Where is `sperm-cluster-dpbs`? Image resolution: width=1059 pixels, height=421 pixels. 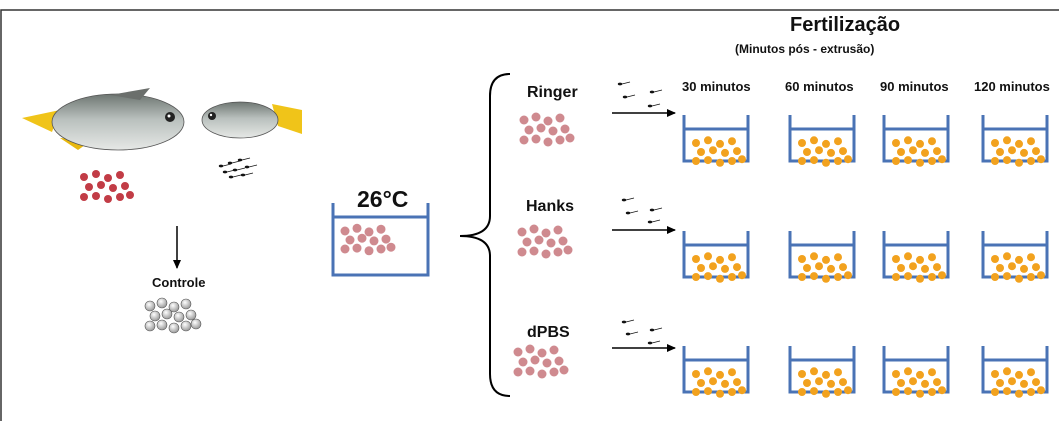 sperm-cluster-dpbs is located at coordinates (642, 332).